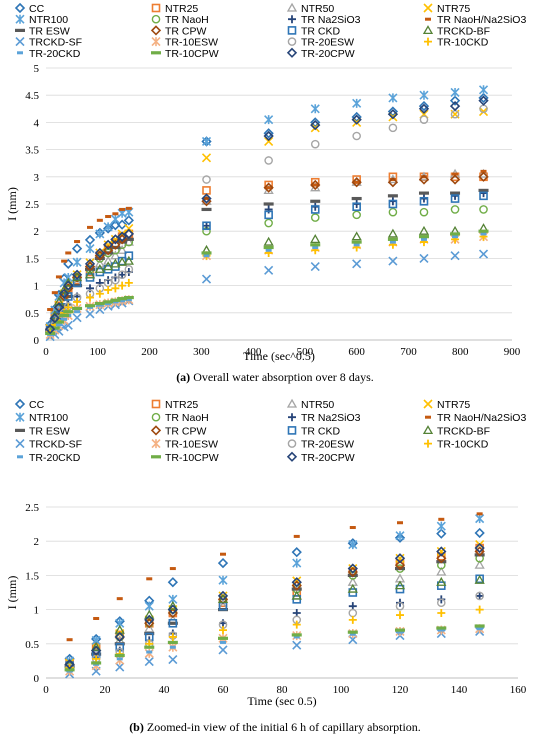  Describe the element at coordinates (428, 30) in the screenshot. I see `a-legend-marker-trckd-bf` at that location.